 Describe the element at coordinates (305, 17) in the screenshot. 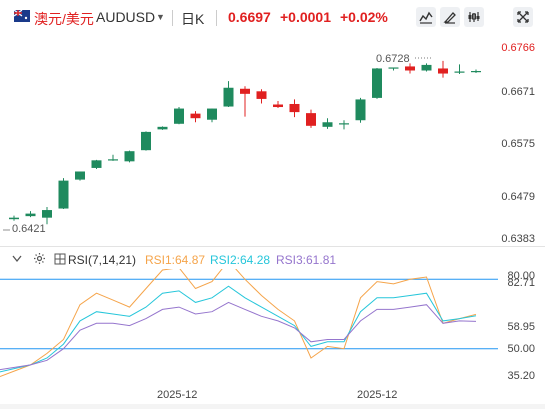

I see `price-change: +0.0001` at that location.